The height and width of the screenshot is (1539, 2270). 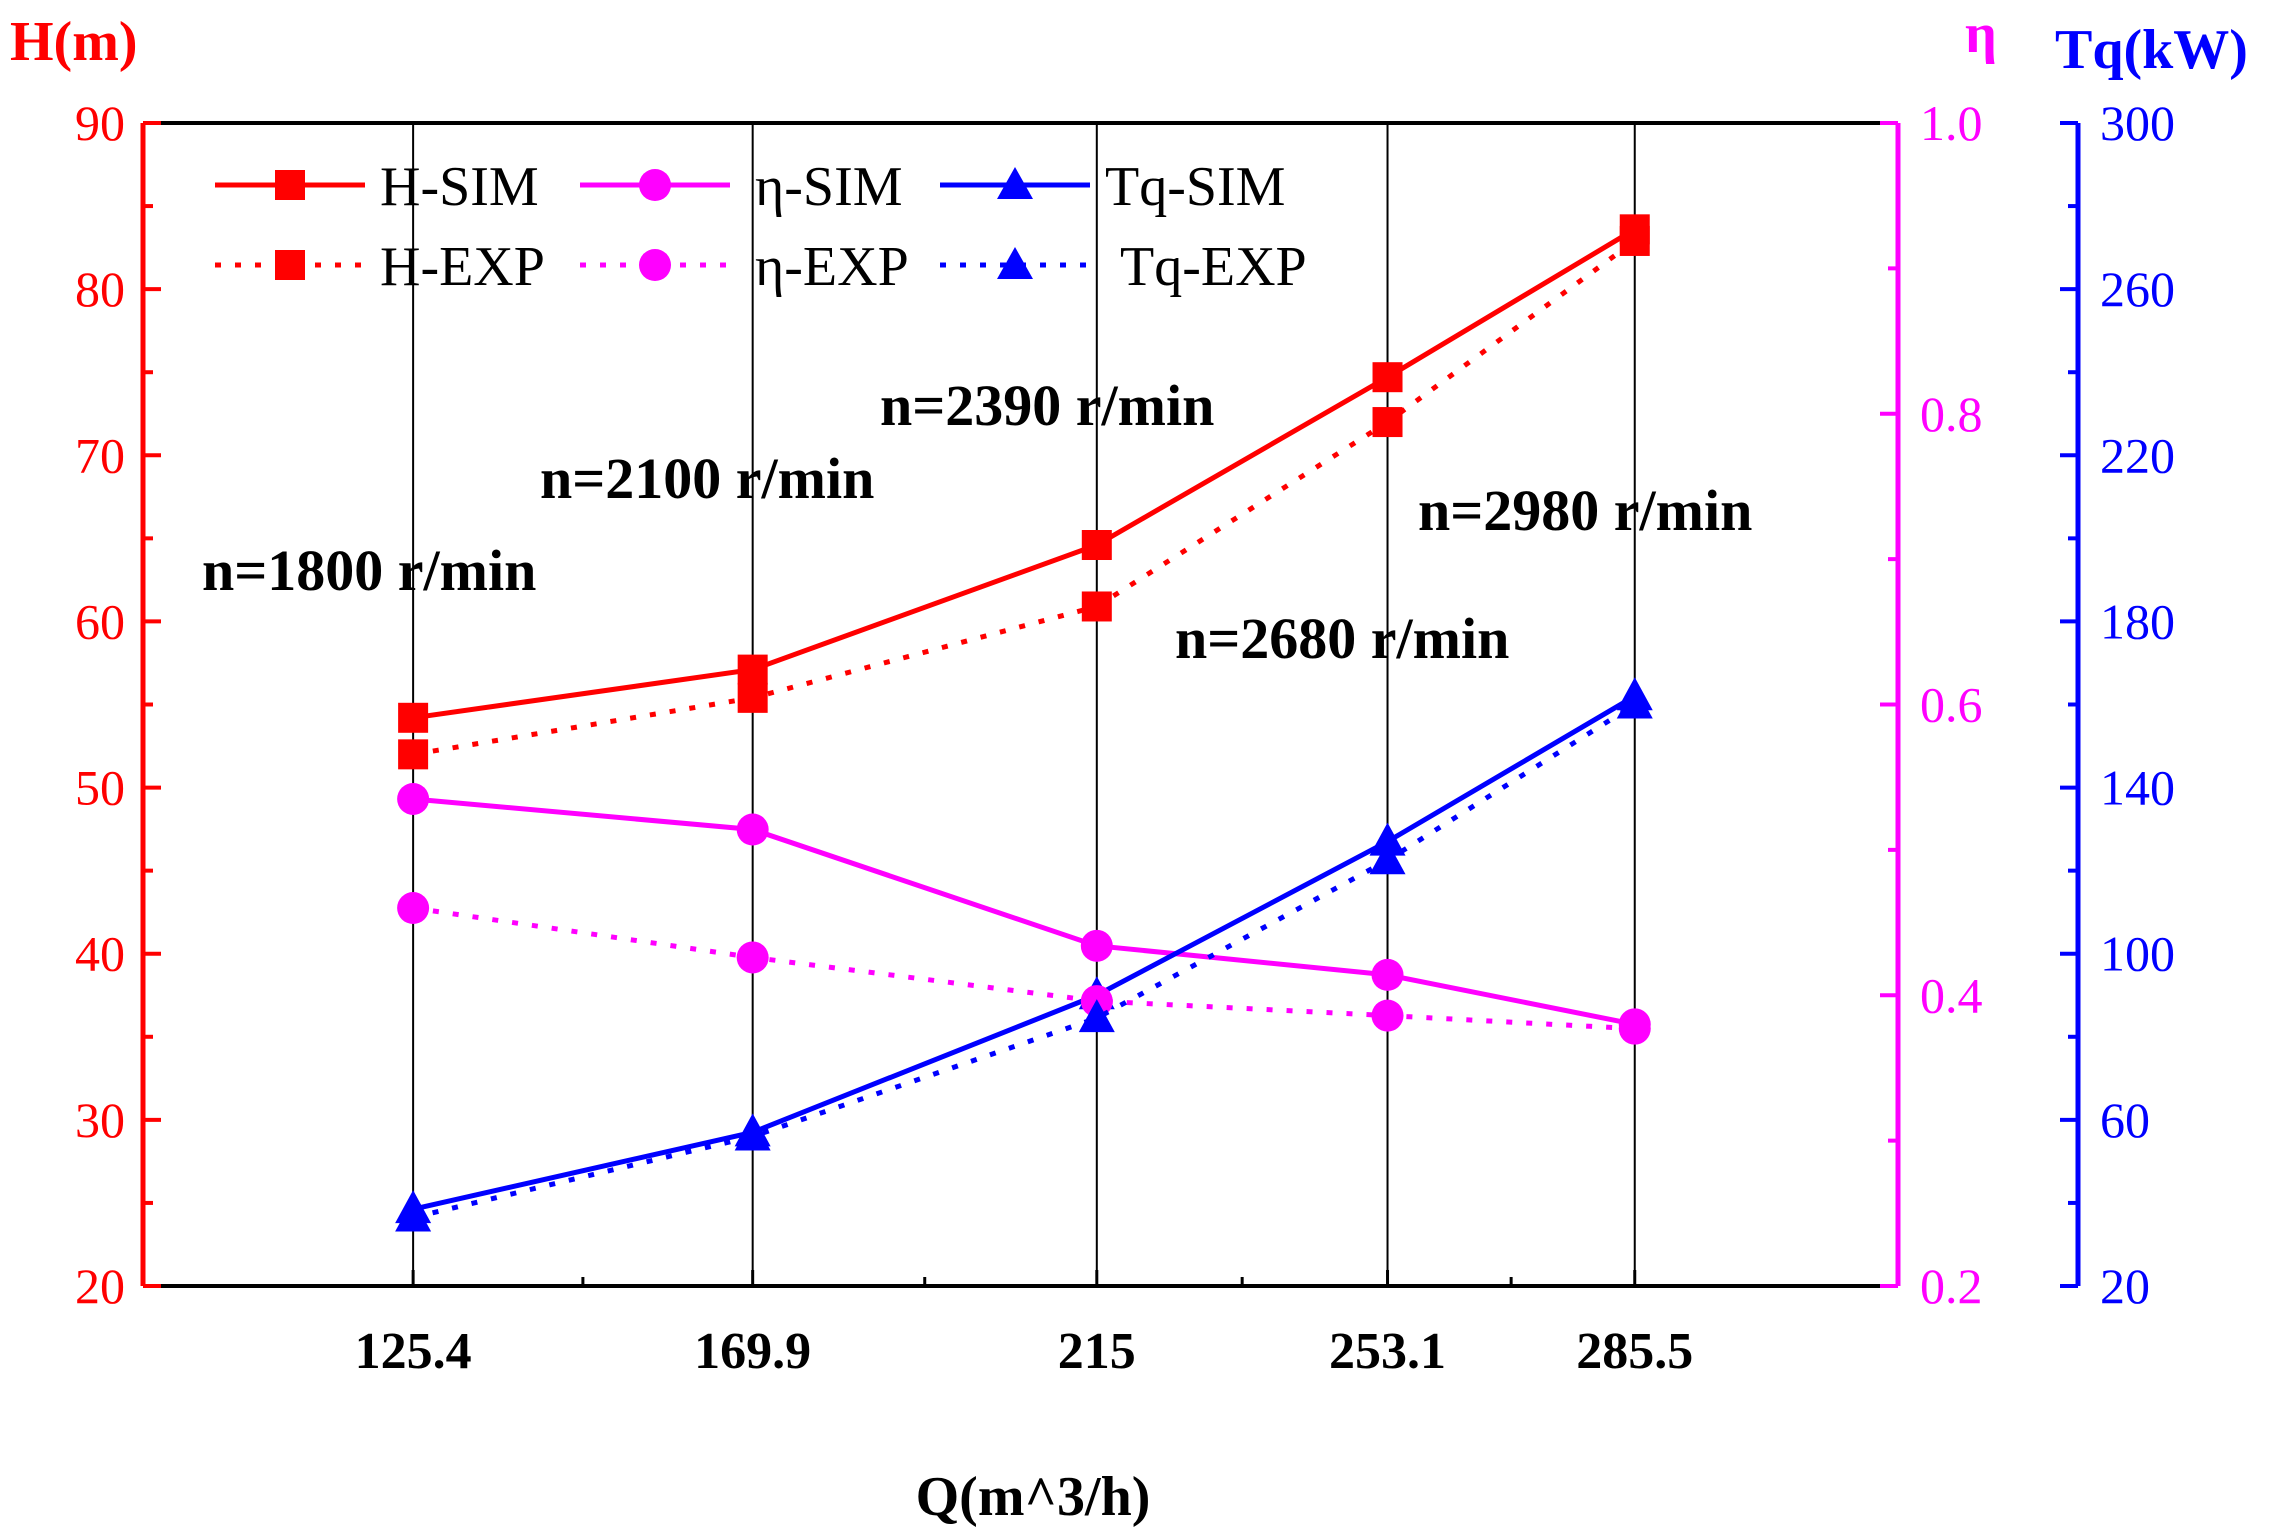 What do you see at coordinates (369, 570) in the screenshot?
I see `annotation-n1800: n=1800 r/min` at bounding box center [369, 570].